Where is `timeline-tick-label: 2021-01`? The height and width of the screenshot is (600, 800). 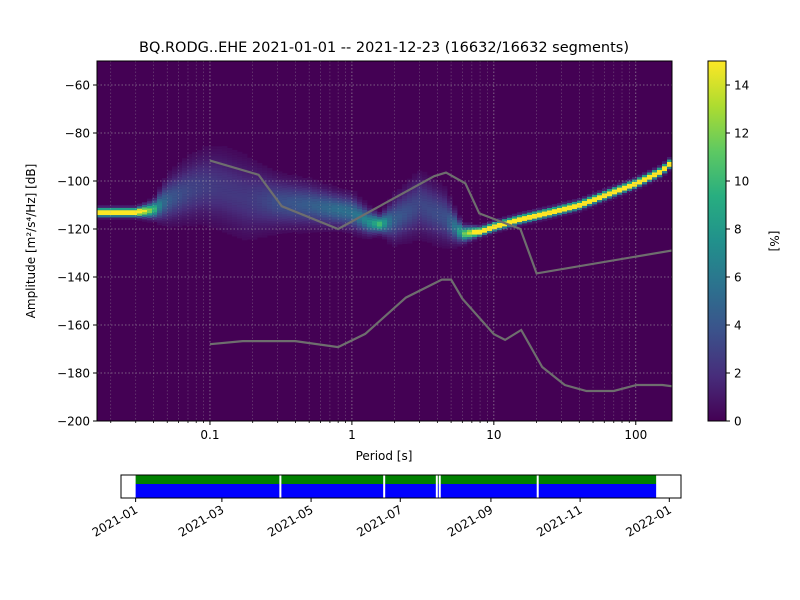
timeline-tick-label: 2021-01 is located at coordinates (115, 520).